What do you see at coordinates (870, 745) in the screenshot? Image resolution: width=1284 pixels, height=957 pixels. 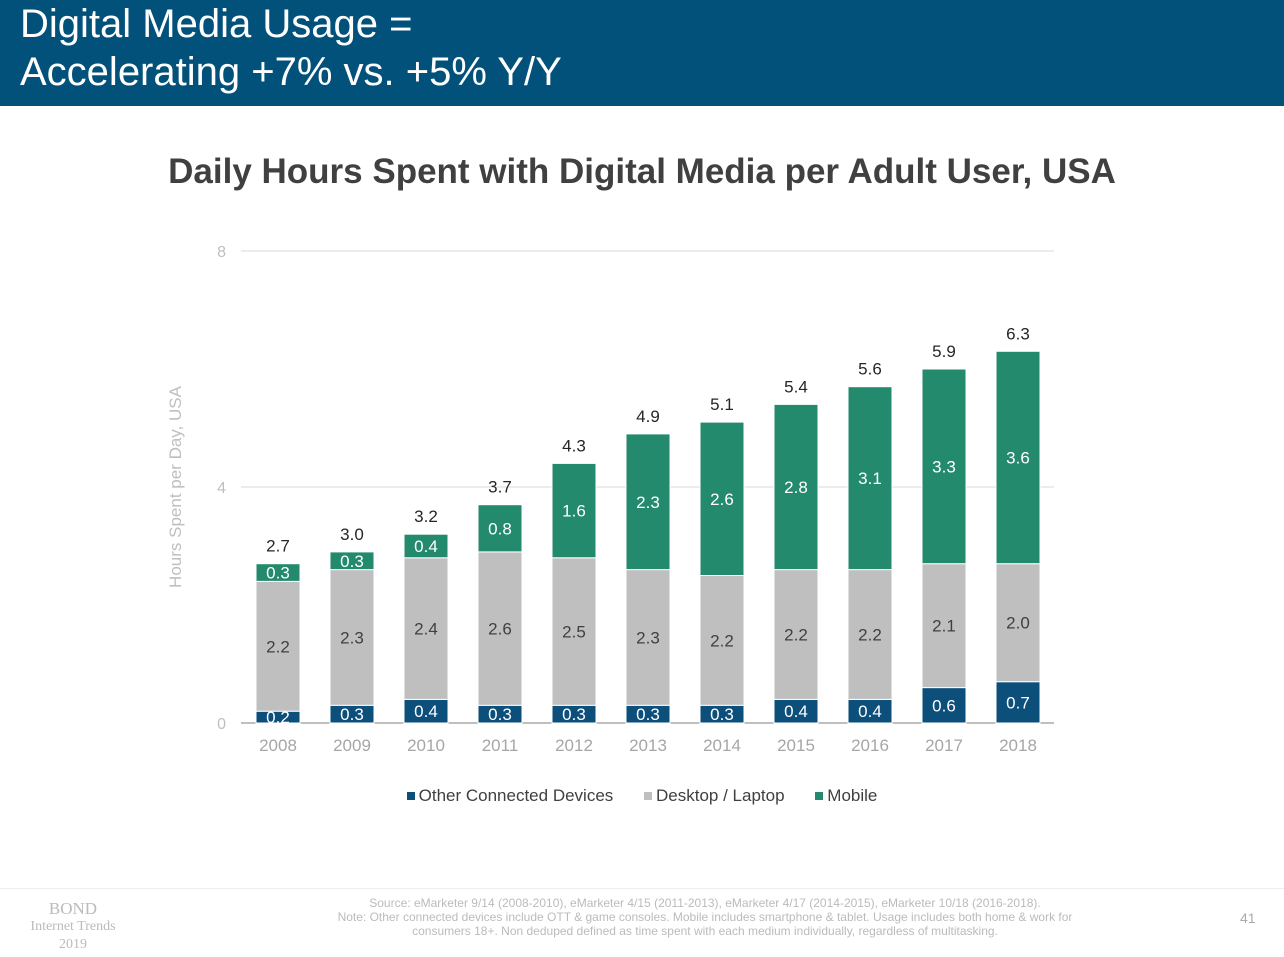 I see `x-tick-label: 2016` at bounding box center [870, 745].